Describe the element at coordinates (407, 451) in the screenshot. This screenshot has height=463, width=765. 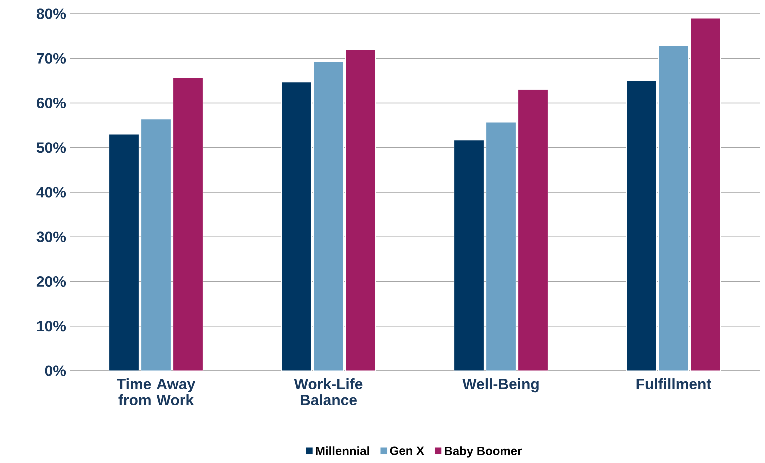
I see `legend-label: Gen X` at that location.